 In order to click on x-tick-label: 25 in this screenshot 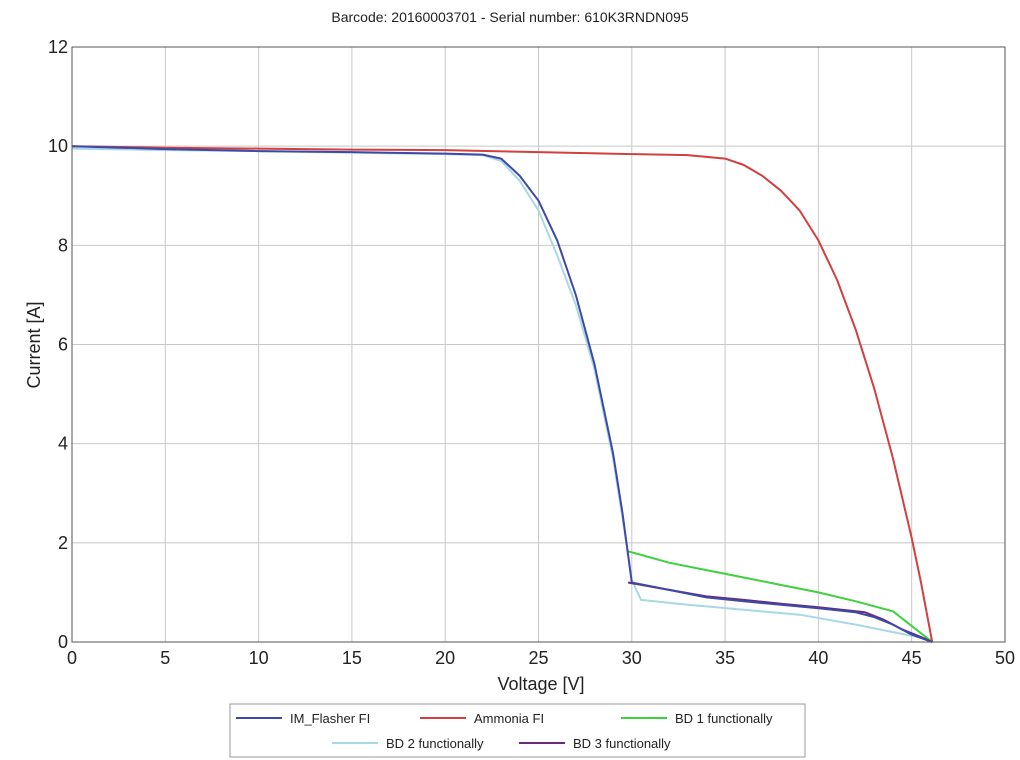, I will do `click(538, 658)`.